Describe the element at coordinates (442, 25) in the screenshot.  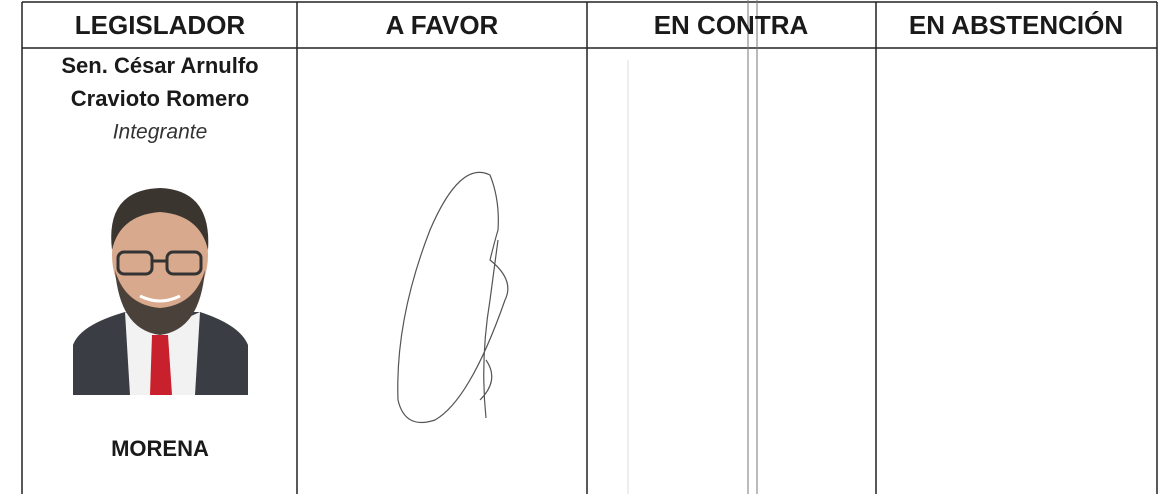
I see `header: A FAVOR` at that location.